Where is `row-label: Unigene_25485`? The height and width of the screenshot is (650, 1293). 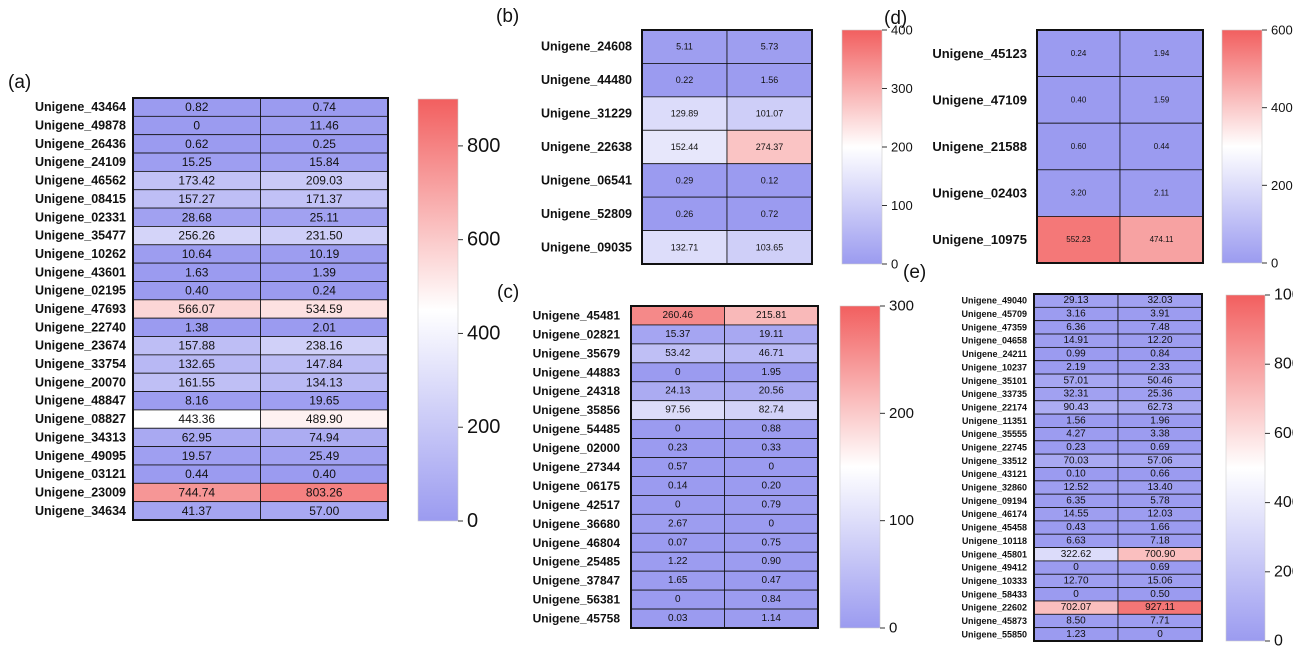
row-label: Unigene_25485 is located at coordinates (577, 562).